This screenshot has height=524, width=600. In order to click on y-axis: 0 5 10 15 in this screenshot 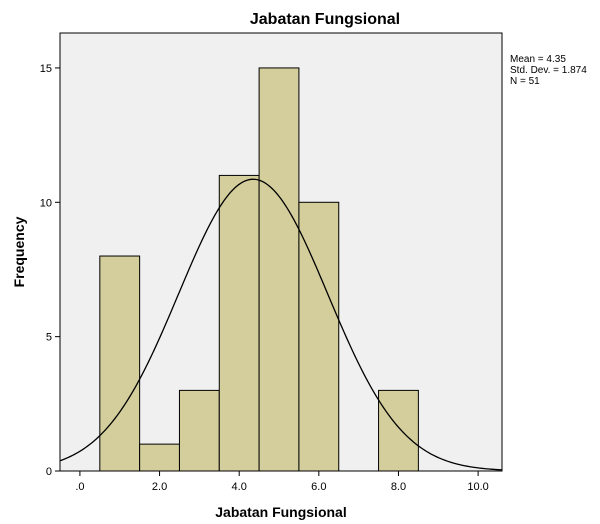, I will do `click(50, 270)`.